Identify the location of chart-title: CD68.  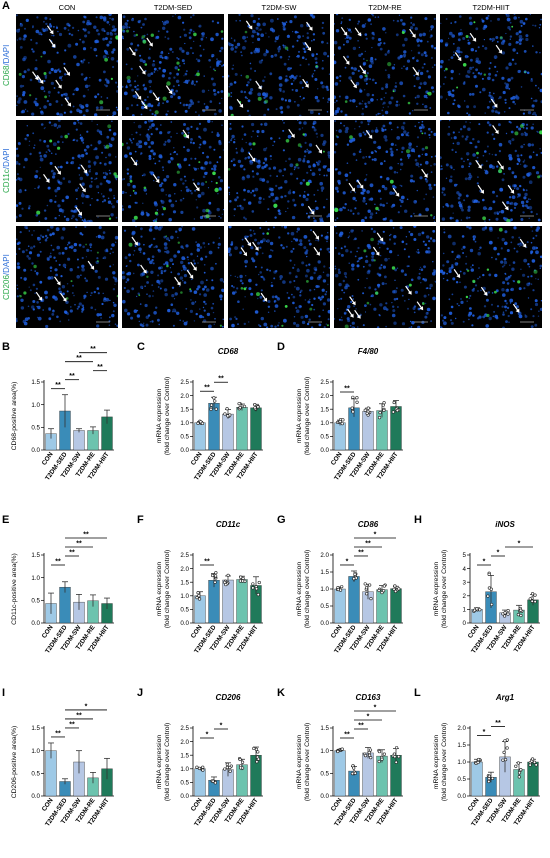
(228, 351).